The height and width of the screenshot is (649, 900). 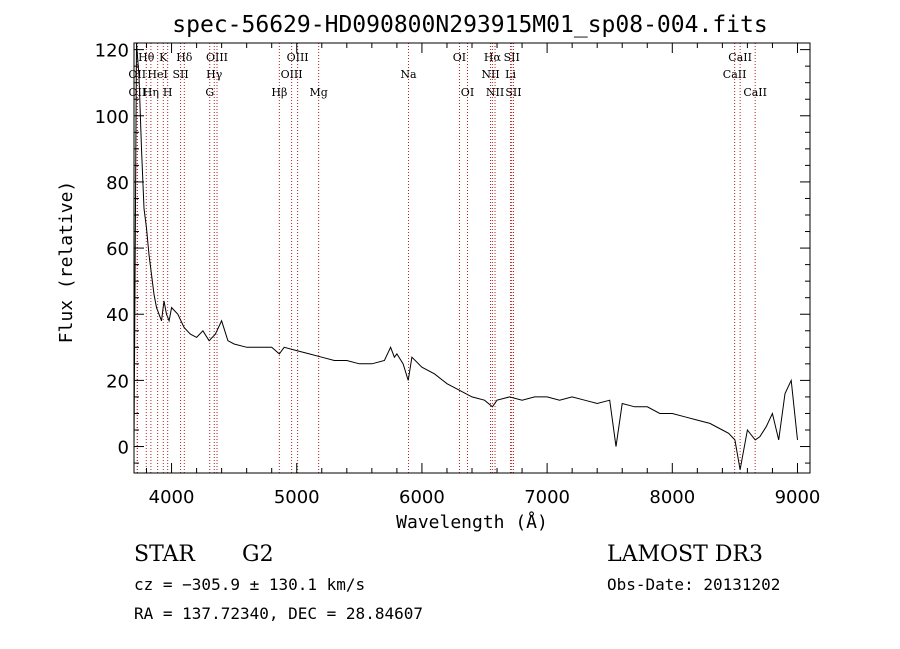 I want to click on line-label-22: Li, so click(x=510, y=74).